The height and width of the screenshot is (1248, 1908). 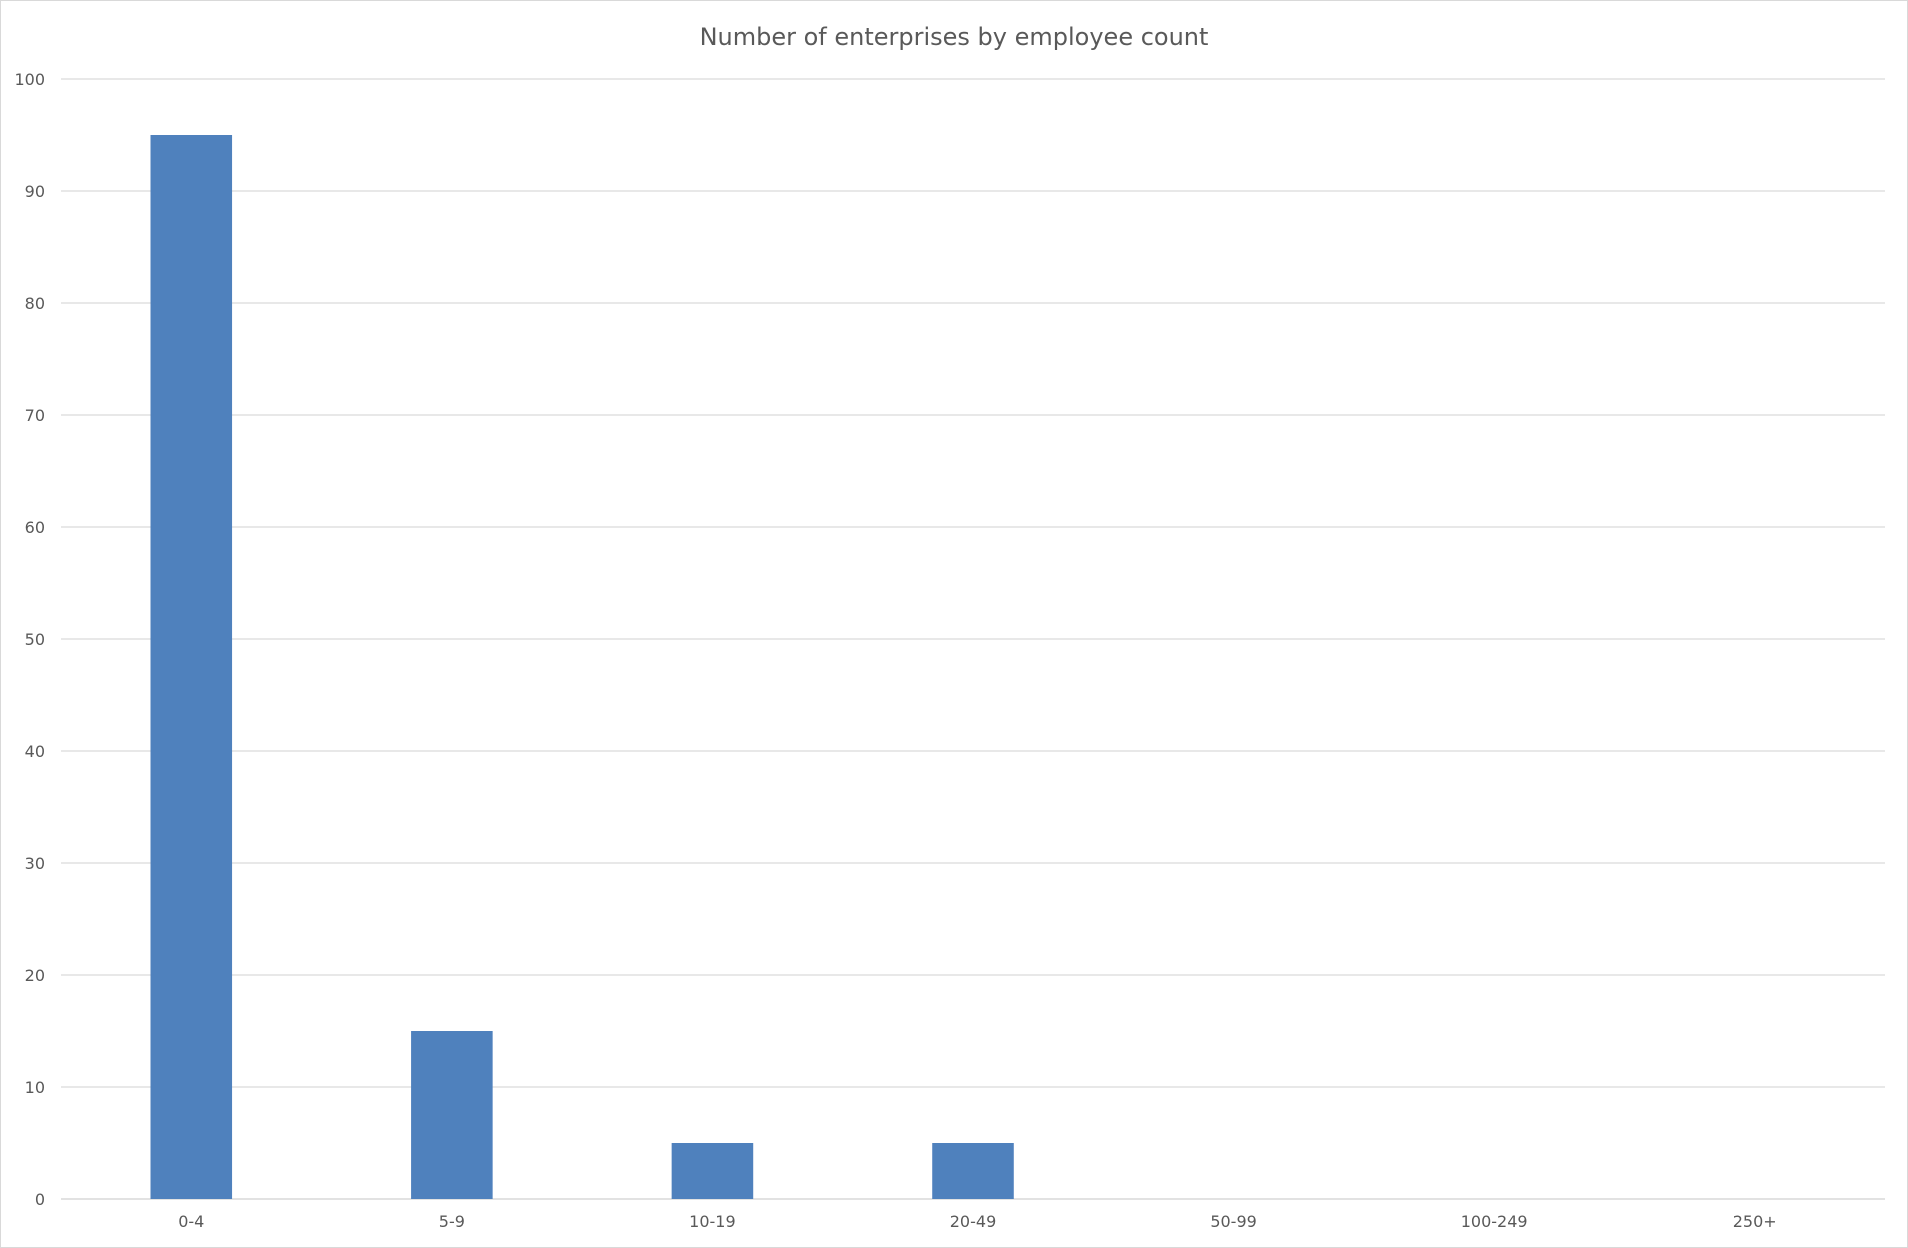 What do you see at coordinates (35, 863) in the screenshot?
I see `y-tick-label: 30` at bounding box center [35, 863].